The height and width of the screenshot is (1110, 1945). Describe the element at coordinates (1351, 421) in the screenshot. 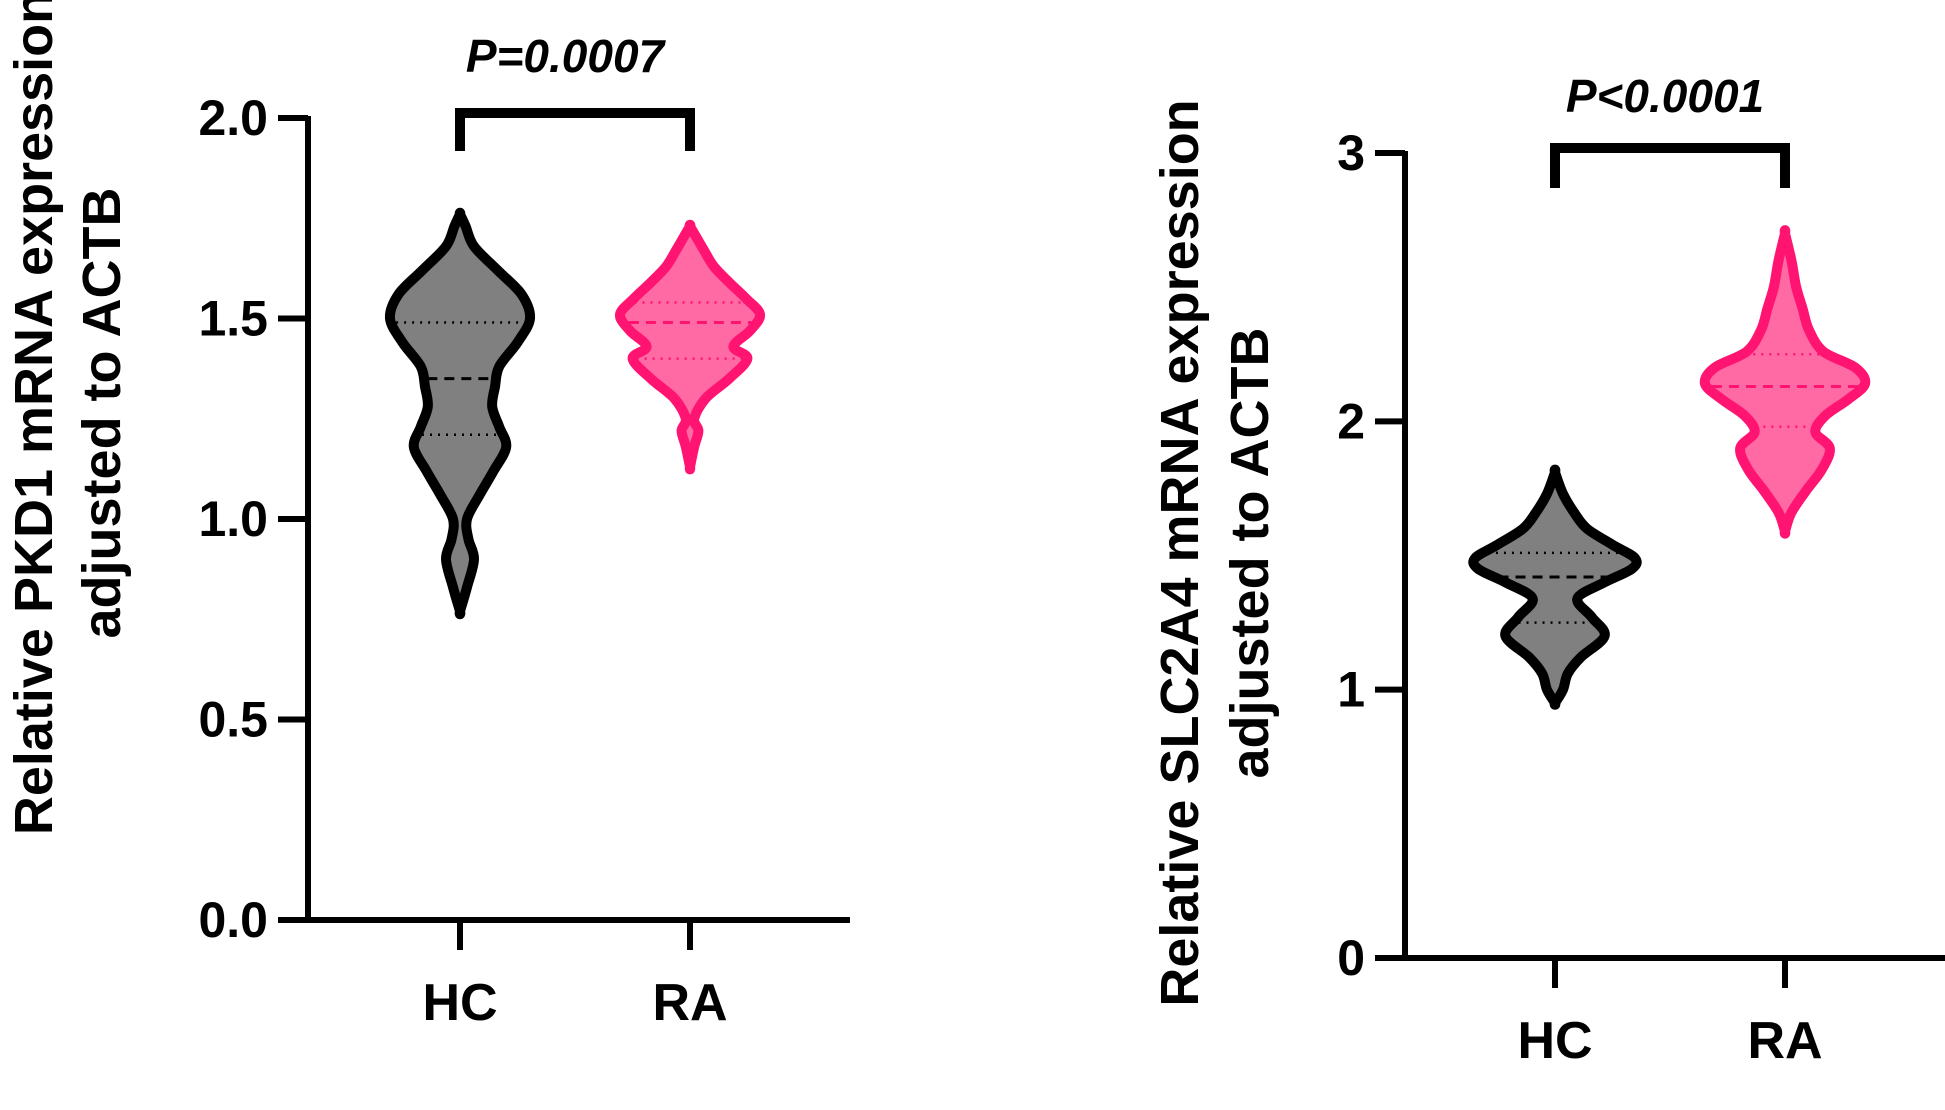

I see `y-tick-label: 2` at that location.